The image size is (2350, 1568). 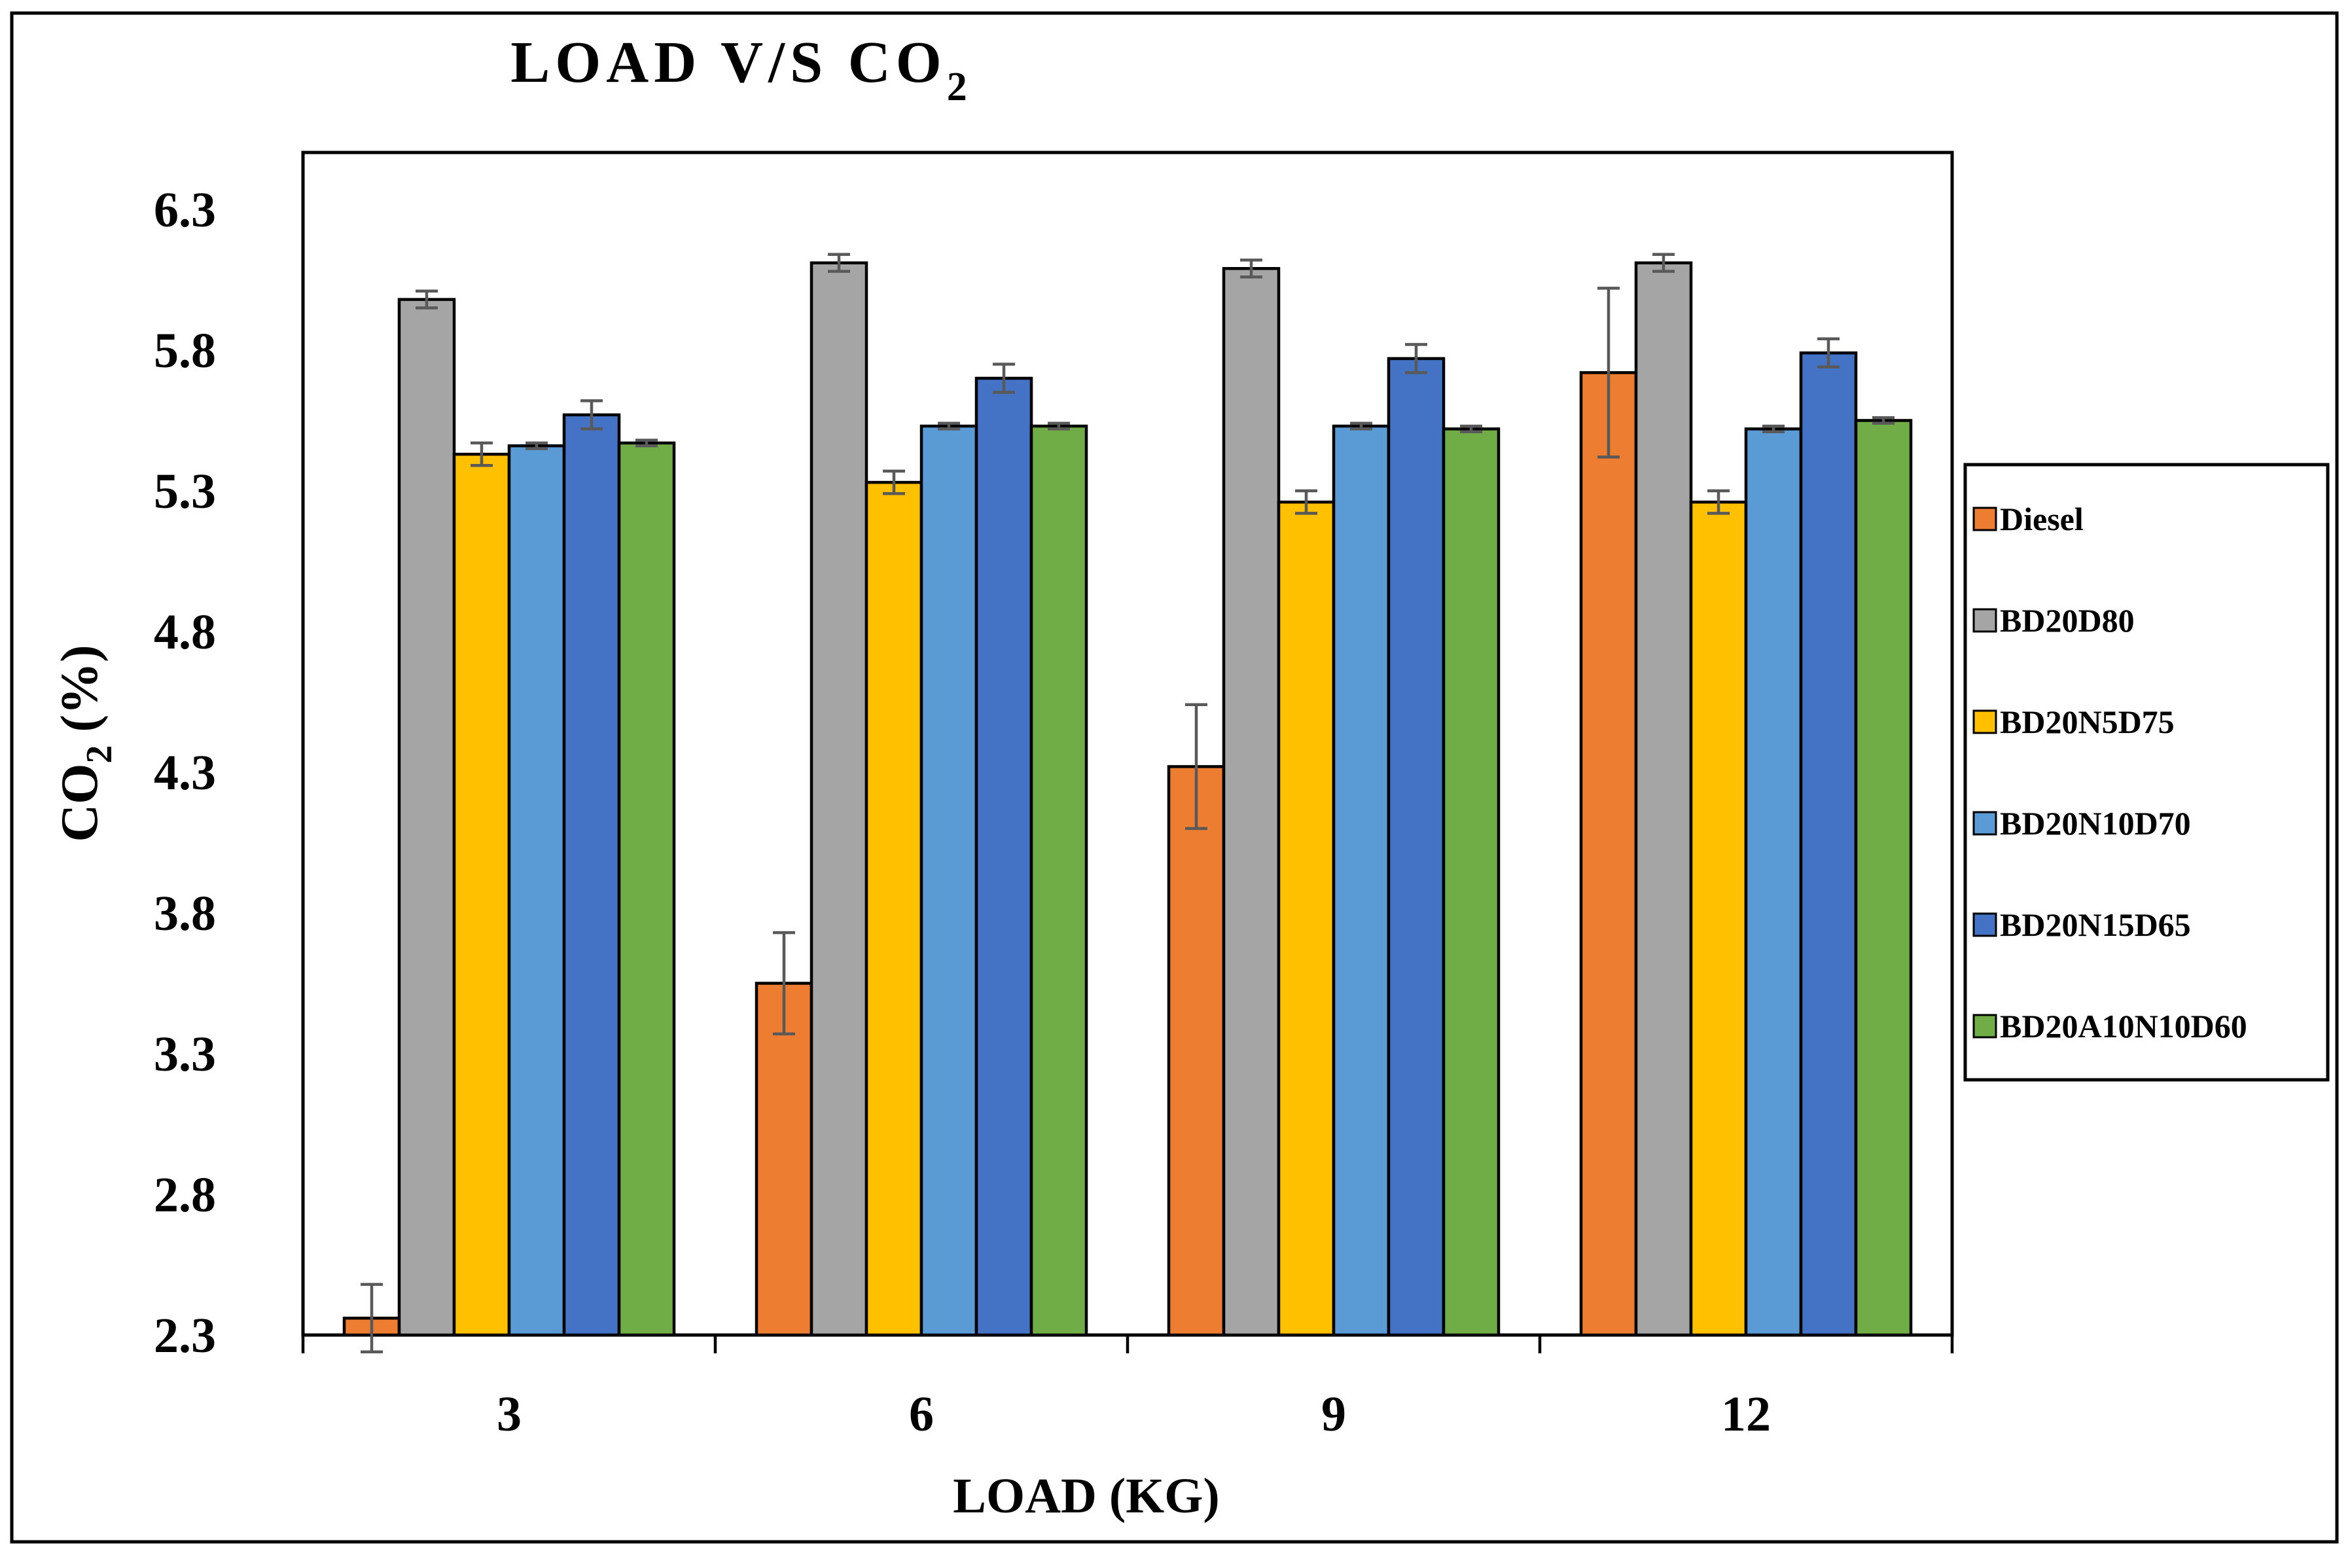 What do you see at coordinates (185, 1194) in the screenshot?
I see `y-tick-label: 2.8` at bounding box center [185, 1194].